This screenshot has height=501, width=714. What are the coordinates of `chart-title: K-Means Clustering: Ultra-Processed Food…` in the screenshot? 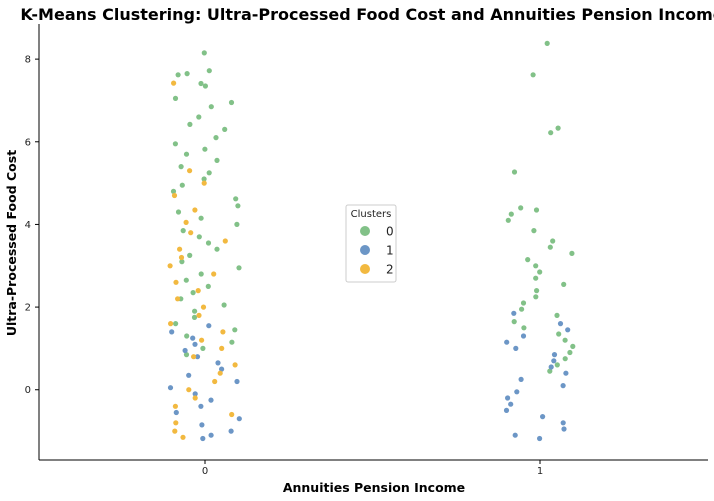 It's located at (367, 14).